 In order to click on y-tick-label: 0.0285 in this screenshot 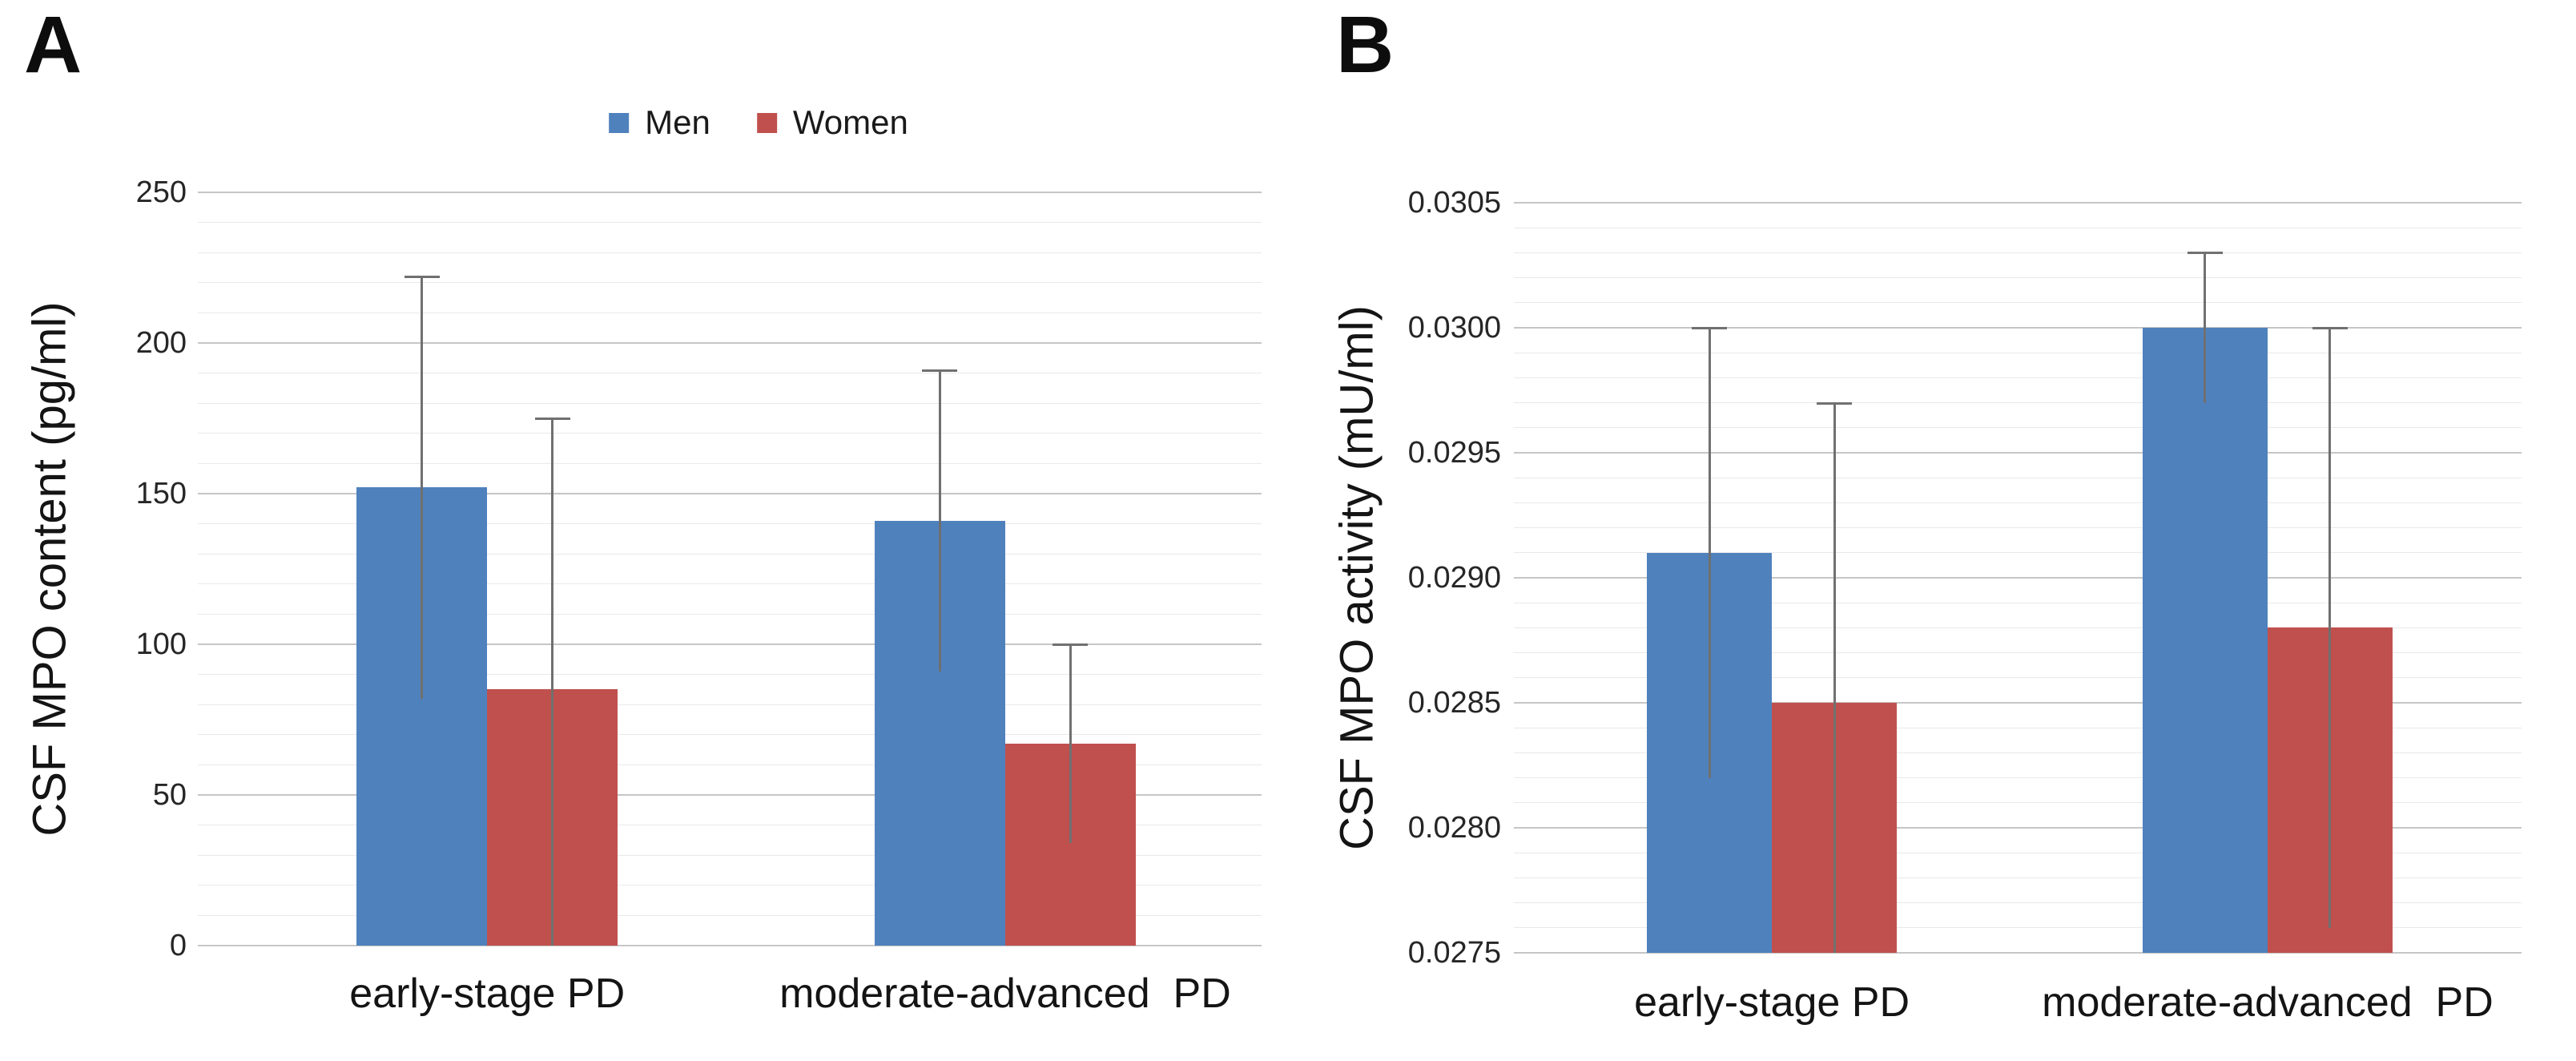, I will do `click(1454, 703)`.